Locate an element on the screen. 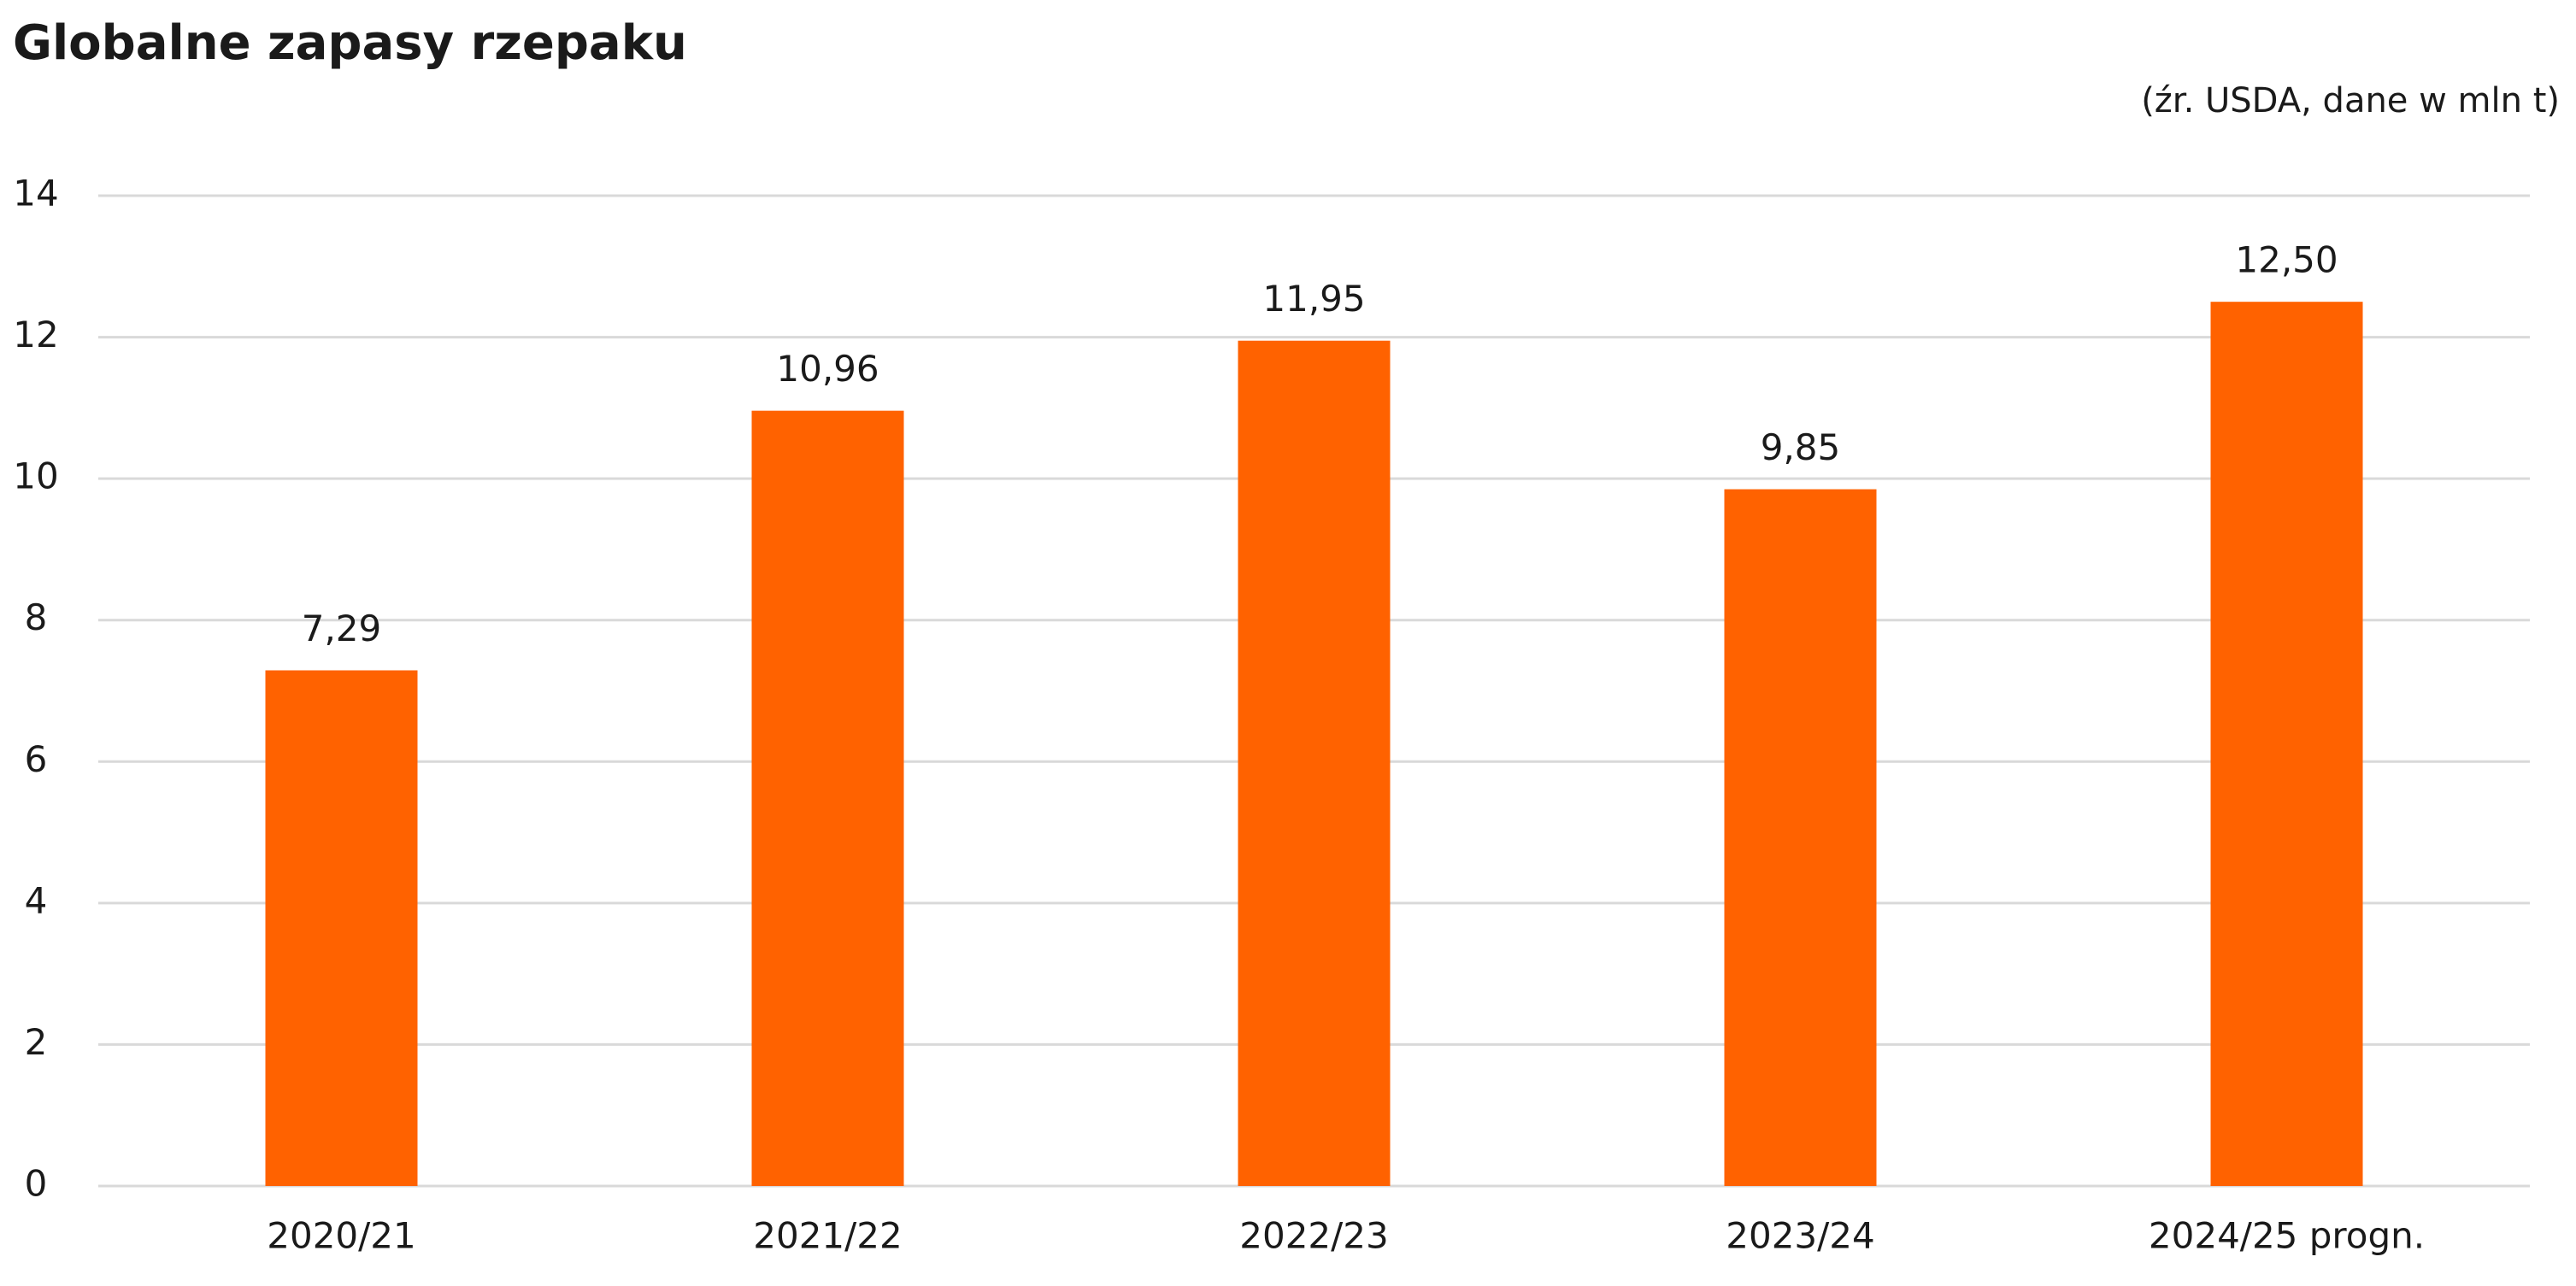 Image resolution: width=2576 pixels, height=1286 pixels. y-tick-label: 14 is located at coordinates (35, 193).